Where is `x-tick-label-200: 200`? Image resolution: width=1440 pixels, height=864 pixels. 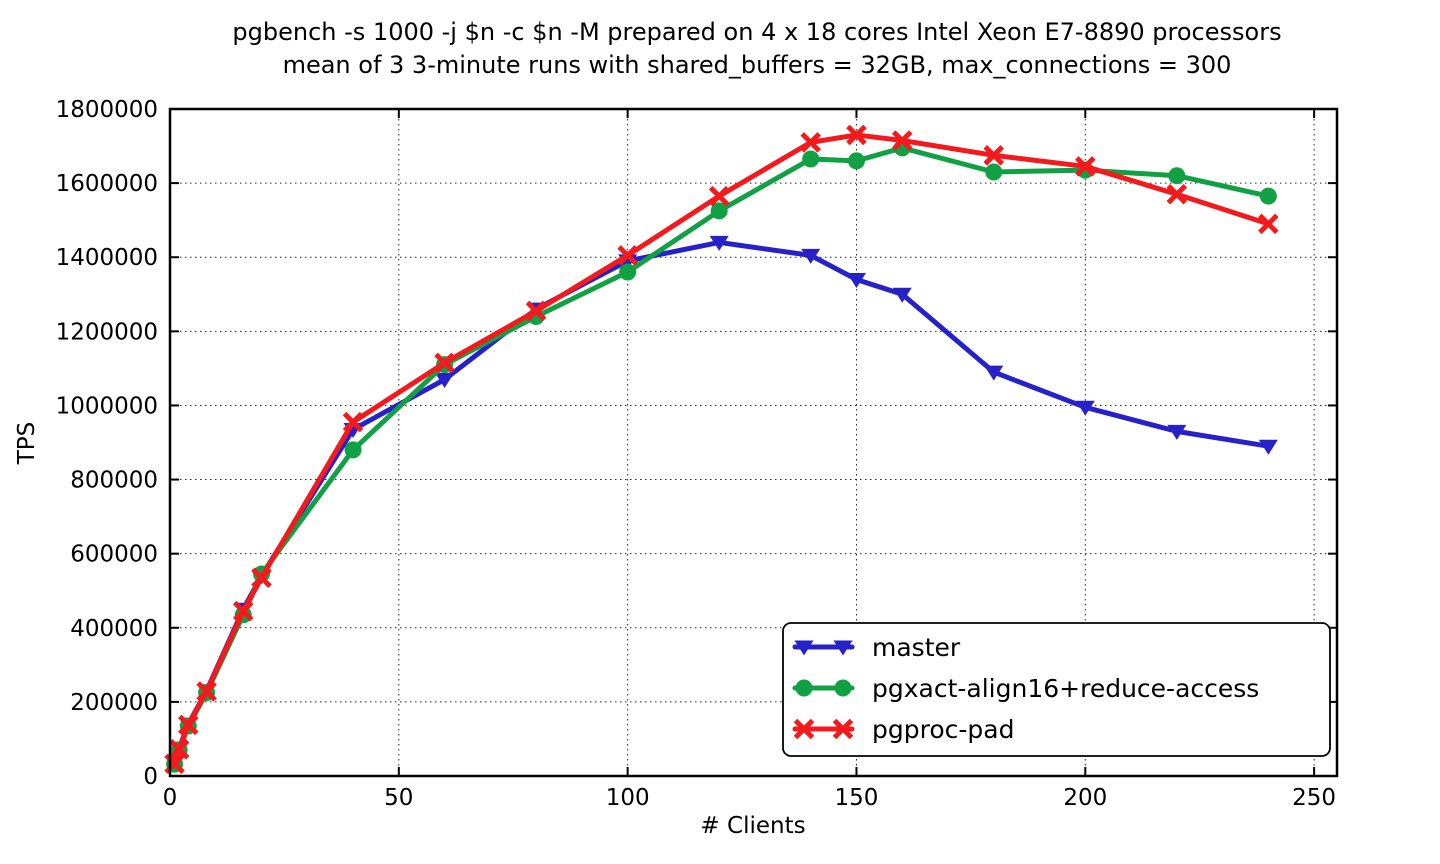
x-tick-label-200: 200 is located at coordinates (1085, 798).